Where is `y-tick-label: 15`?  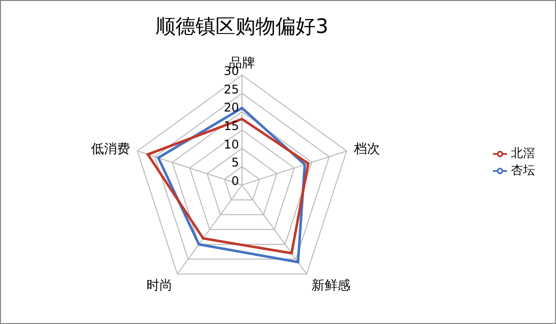
y-tick-label: 15 is located at coordinates (231, 126).